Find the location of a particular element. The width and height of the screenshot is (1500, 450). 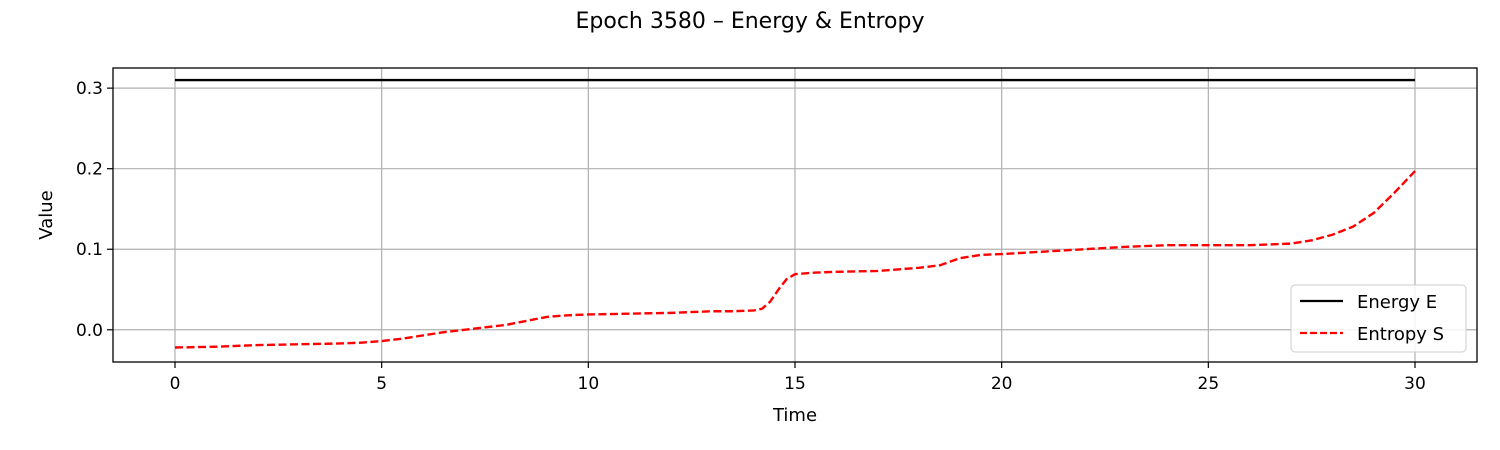

x-tick-label: 25 is located at coordinates (1209, 384).